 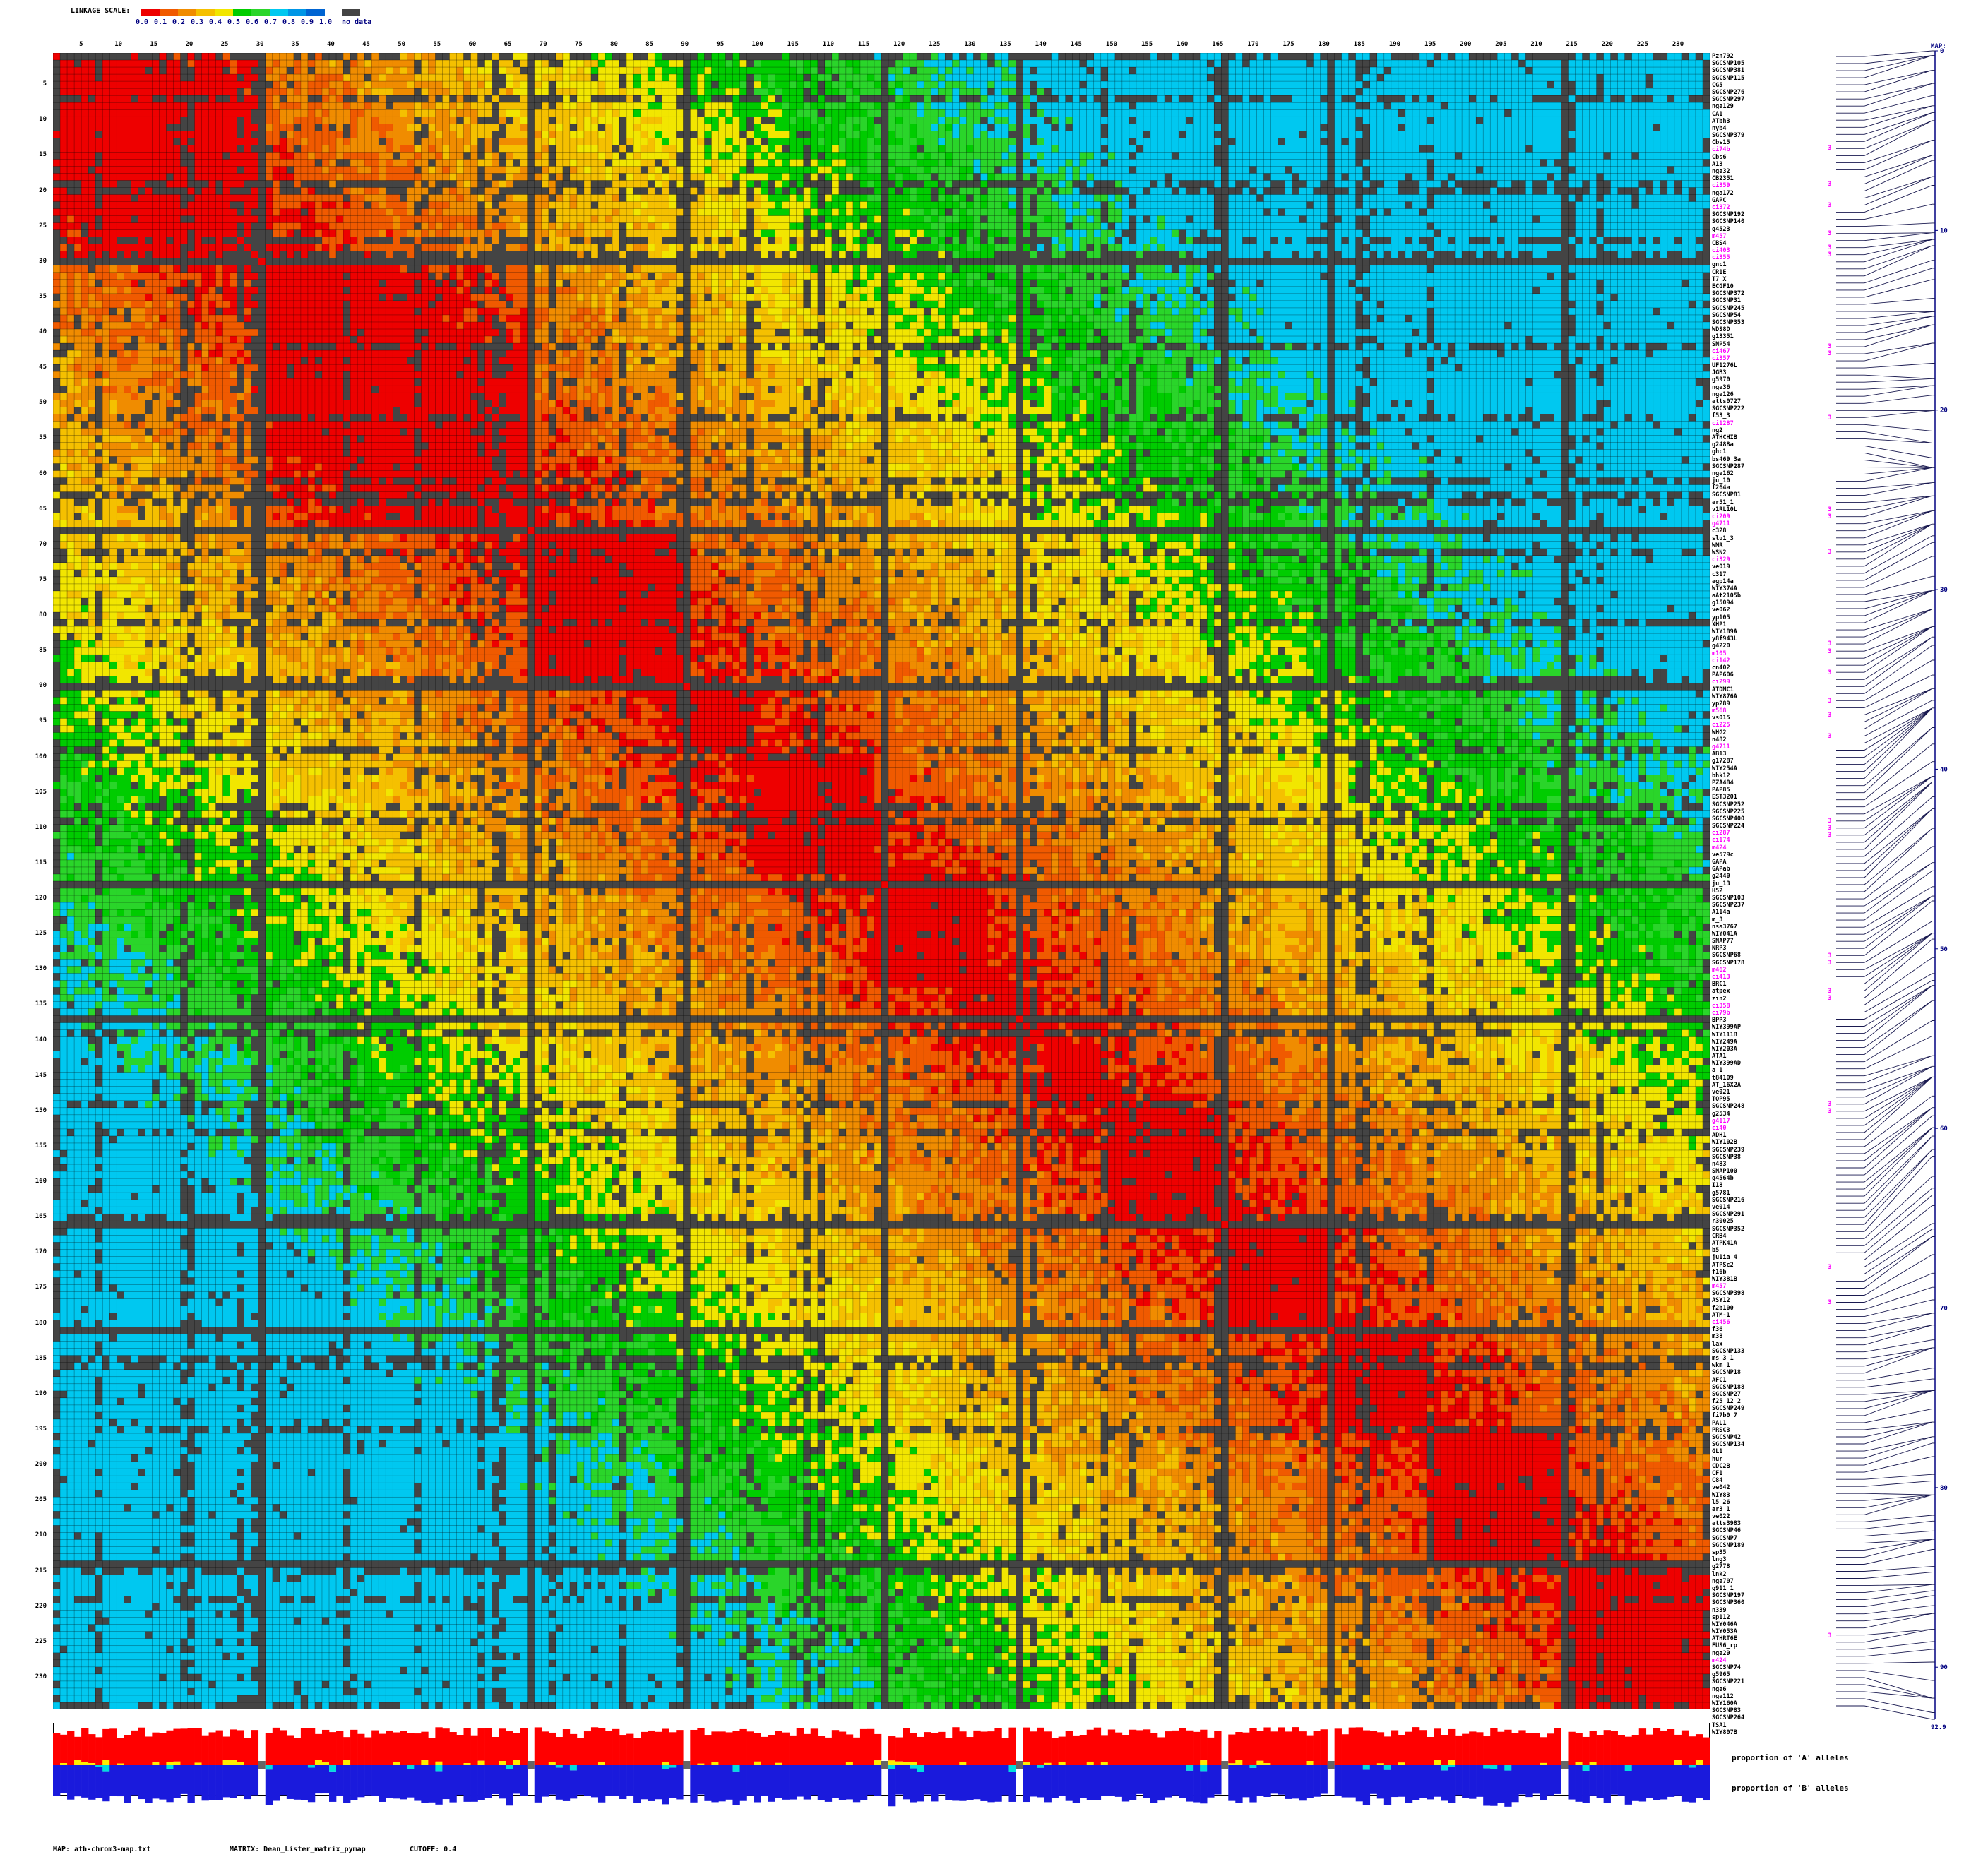 I want to click on marker-name: SGCSNP103, so click(x=1729, y=898).